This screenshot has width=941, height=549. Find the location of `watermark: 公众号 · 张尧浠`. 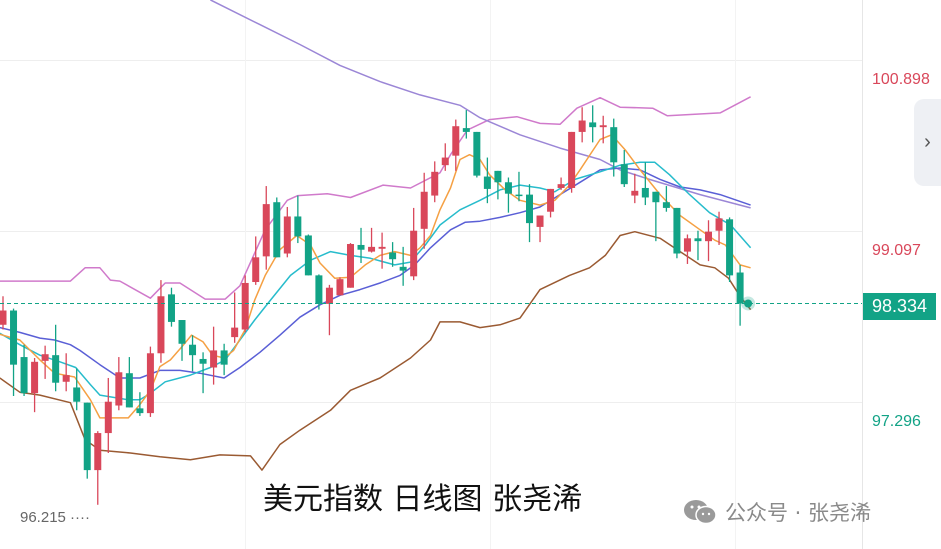

watermark: 公众号 · 张尧浠 is located at coordinates (777, 512).